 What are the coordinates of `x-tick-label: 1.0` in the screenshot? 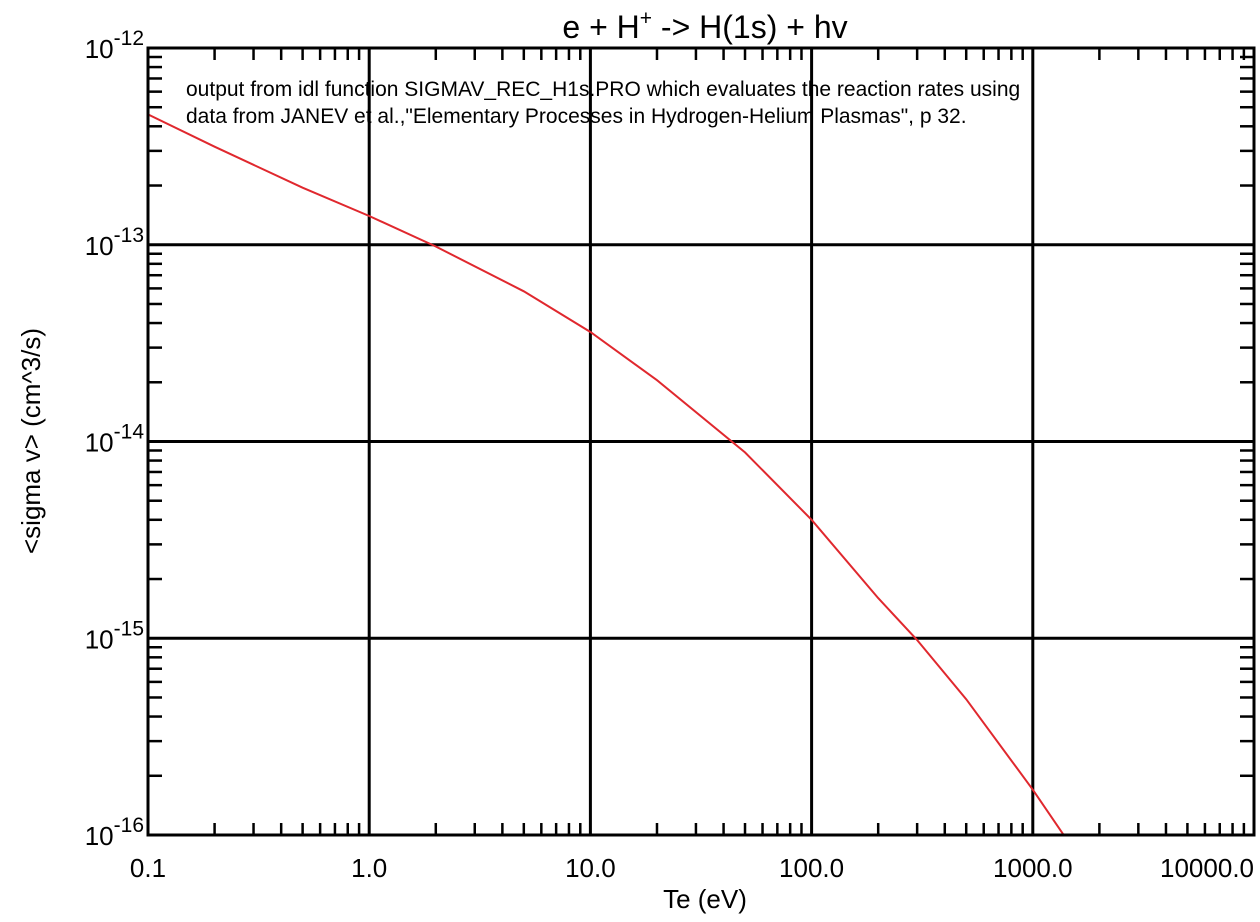 It's located at (369, 868).